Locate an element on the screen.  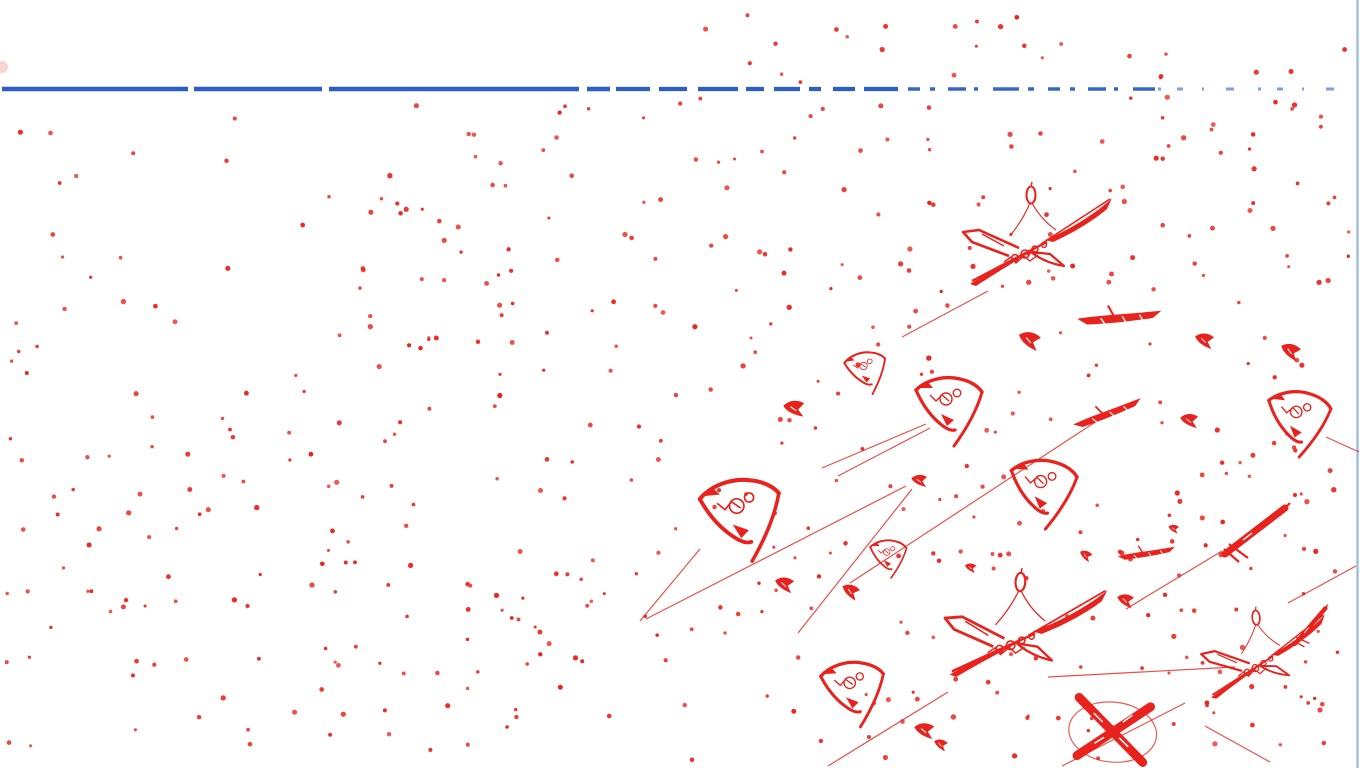
smudge is located at coordinates (4, 67).